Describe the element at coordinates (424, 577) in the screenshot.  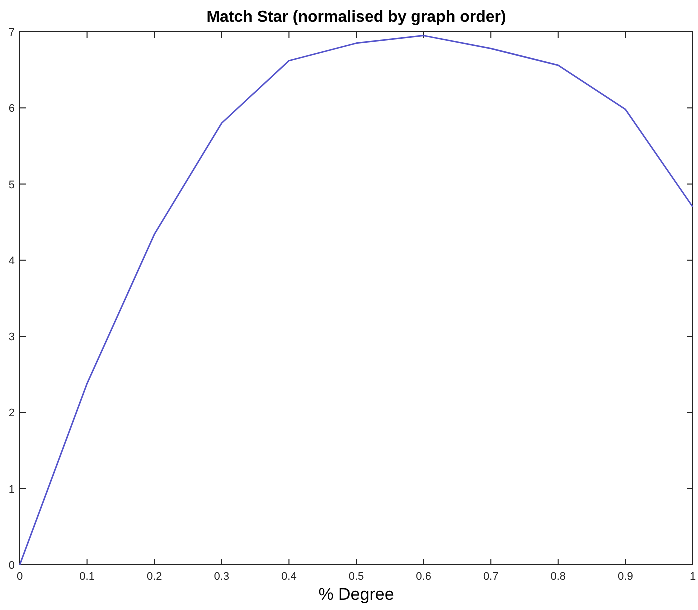
I see `x-tick-label: 0.6` at that location.